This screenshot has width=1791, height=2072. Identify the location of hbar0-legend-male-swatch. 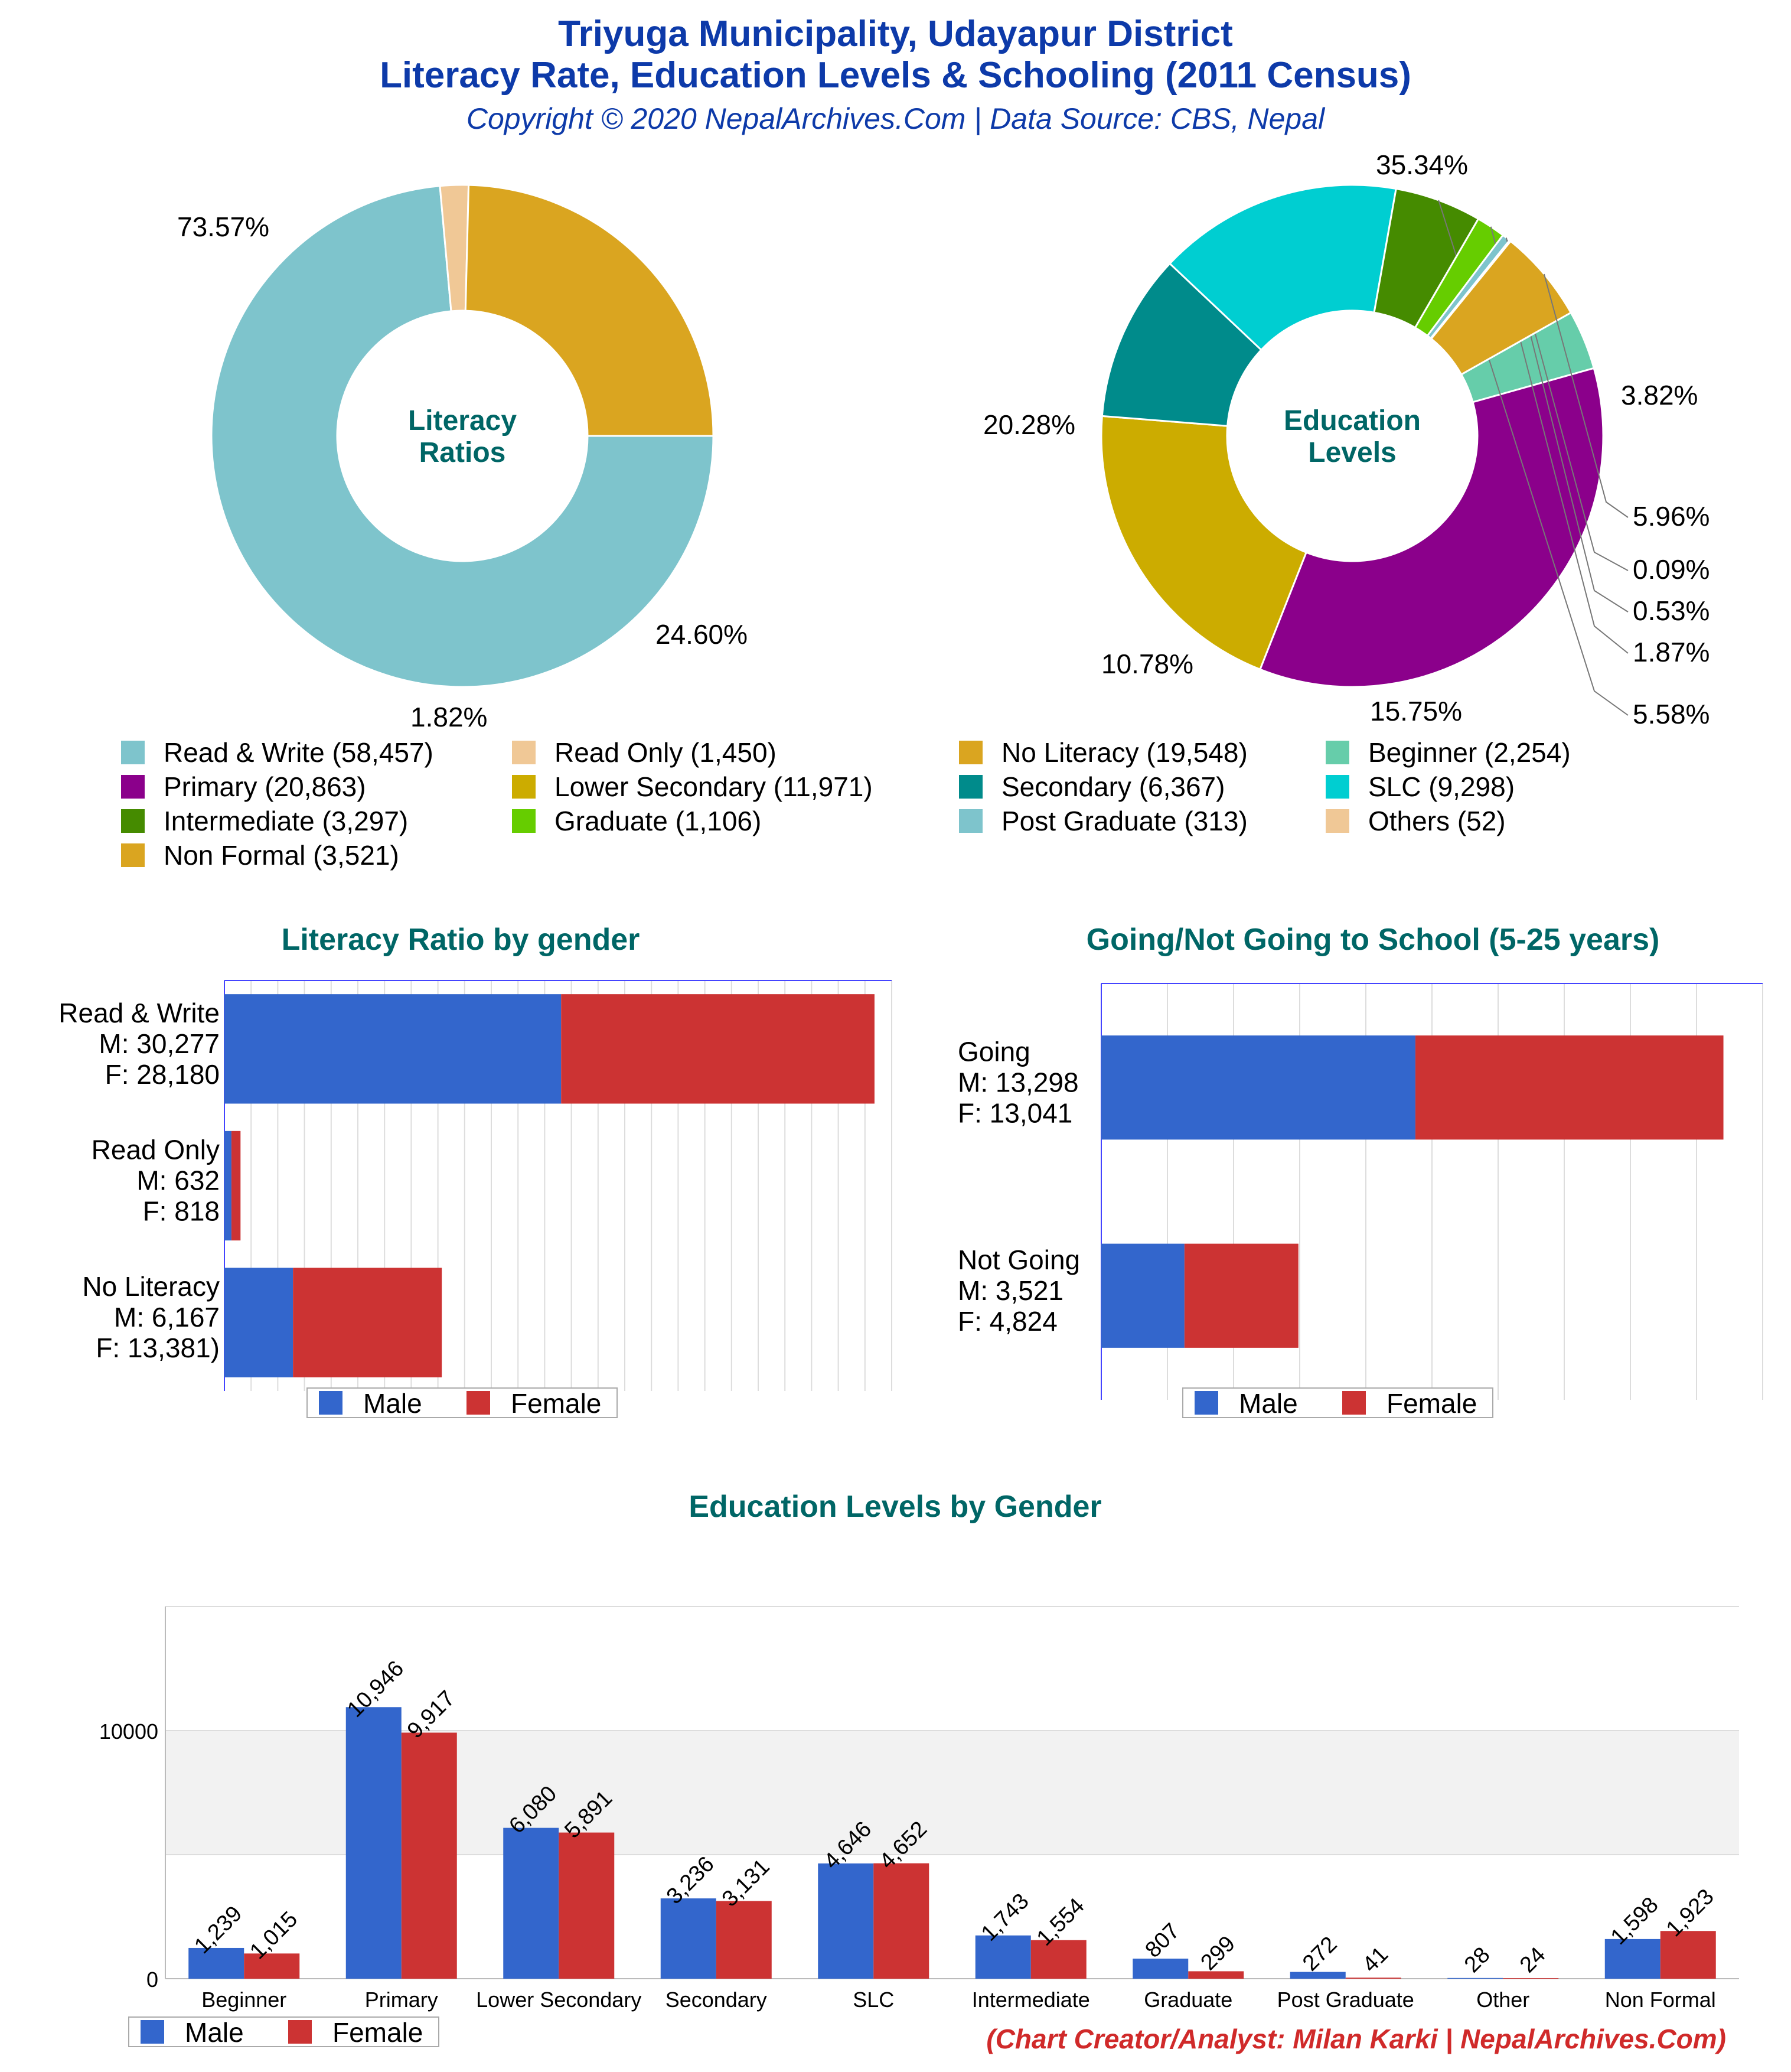
(330, 1403).